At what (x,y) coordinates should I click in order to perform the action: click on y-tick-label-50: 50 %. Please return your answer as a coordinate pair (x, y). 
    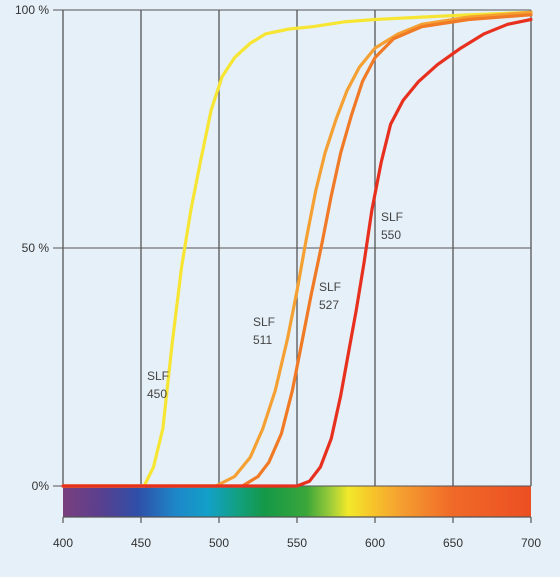
    Looking at the image, I should click on (36, 248).